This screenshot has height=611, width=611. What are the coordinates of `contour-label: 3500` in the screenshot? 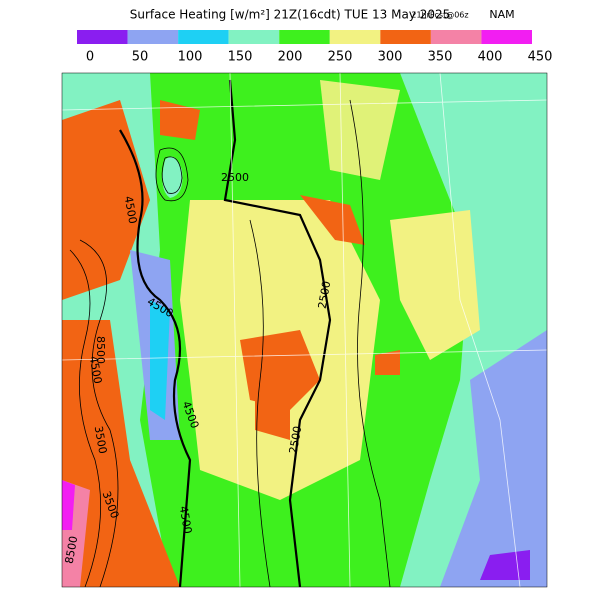 It's located at (101, 440).